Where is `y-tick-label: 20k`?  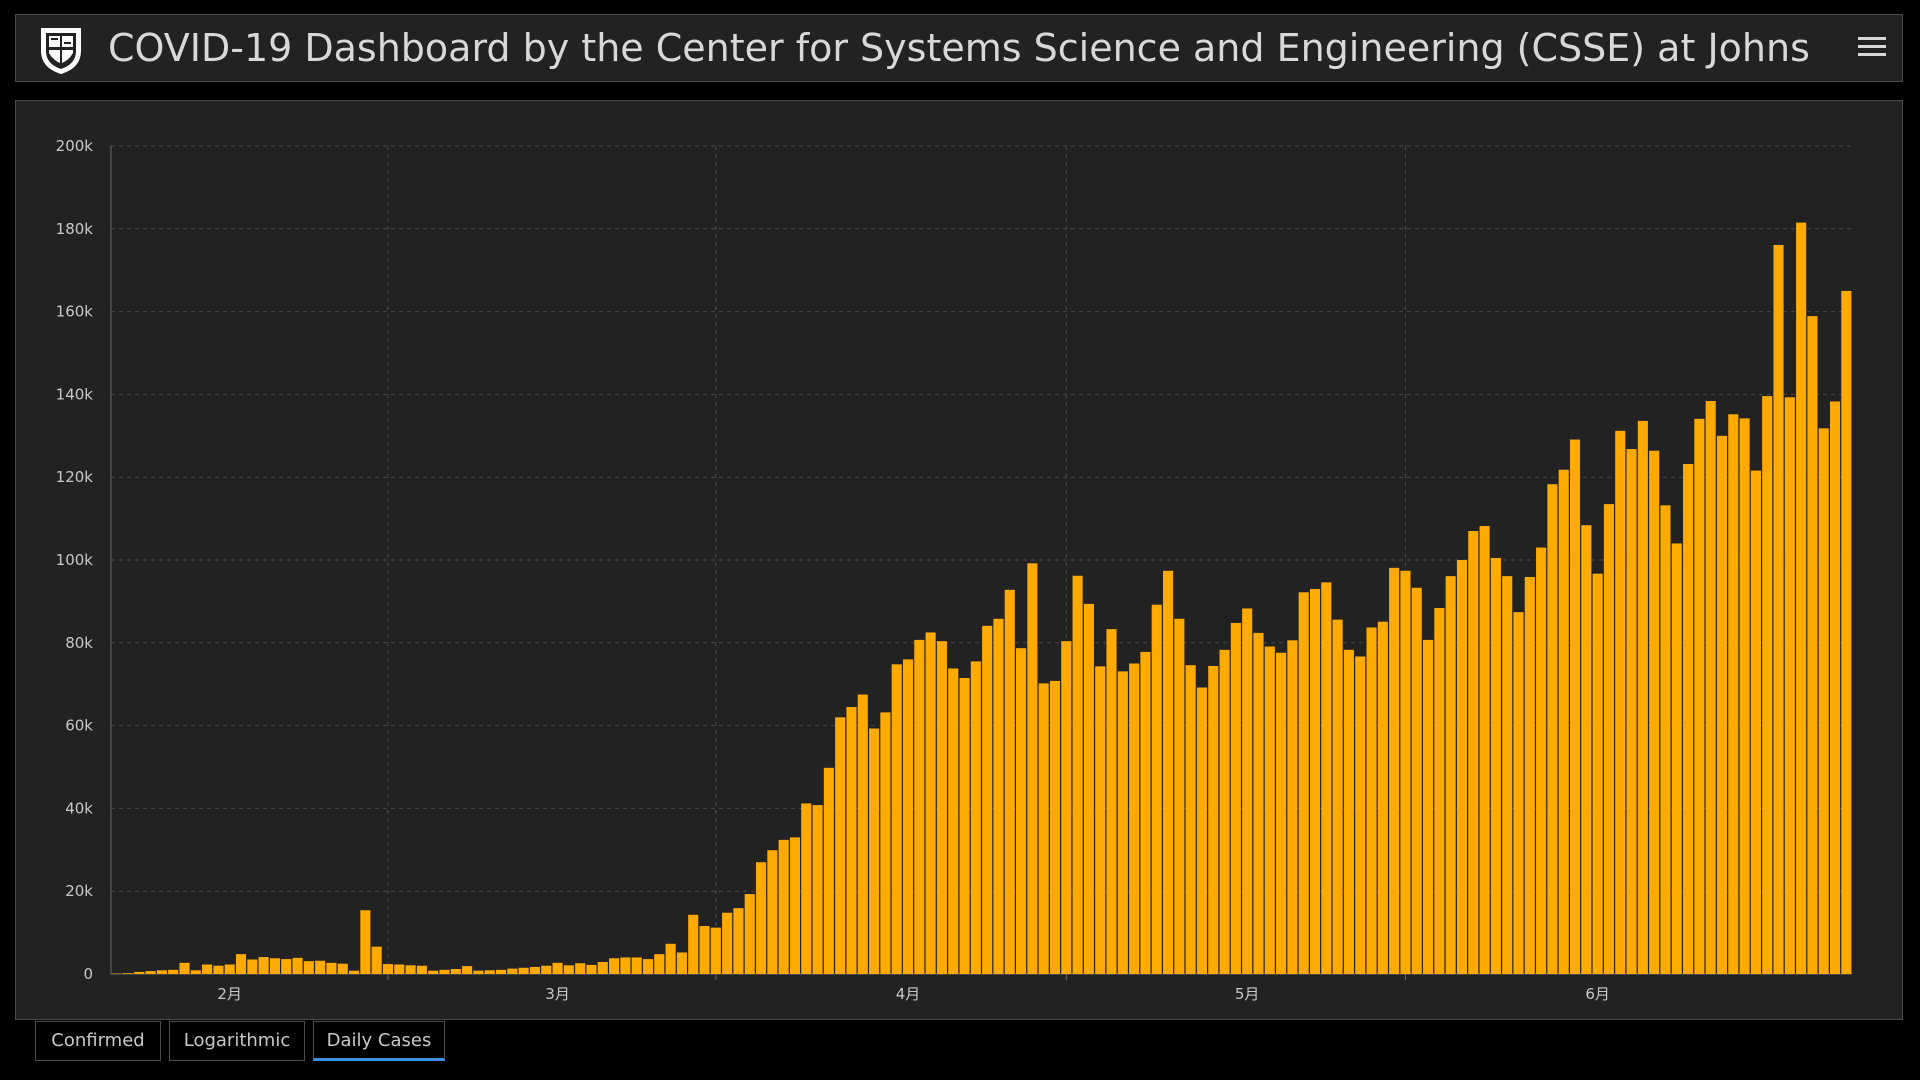 y-tick-label: 20k is located at coordinates (79, 891).